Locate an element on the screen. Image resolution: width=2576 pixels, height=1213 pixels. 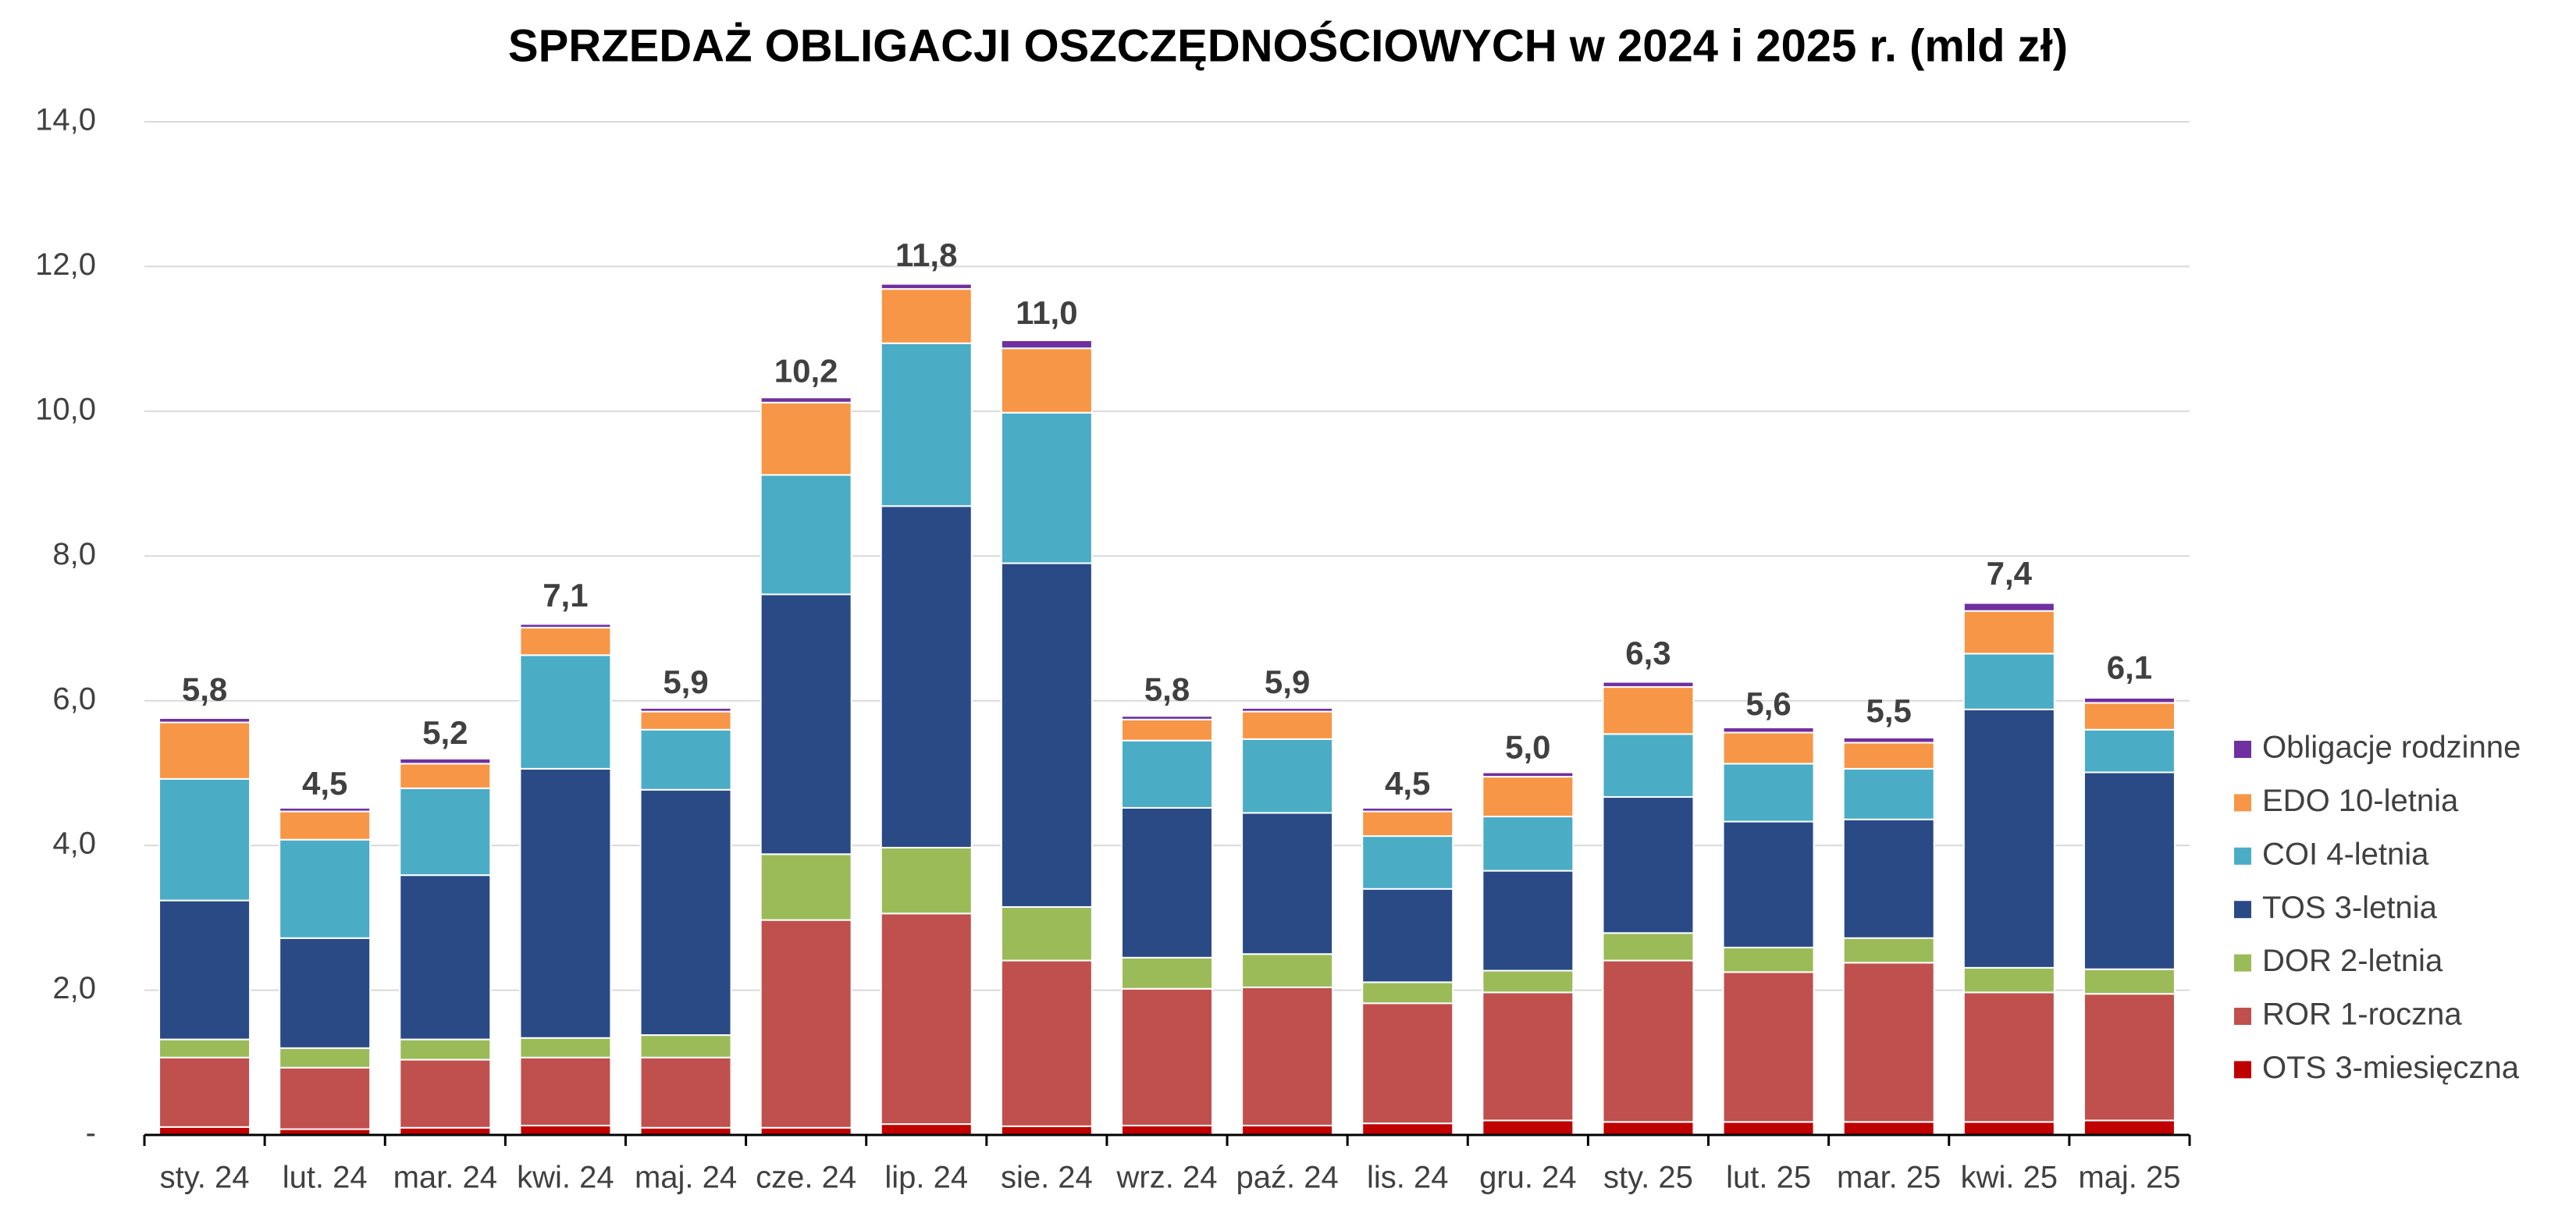
legend-label: Obligacje rodzinne is located at coordinates (2391, 748).